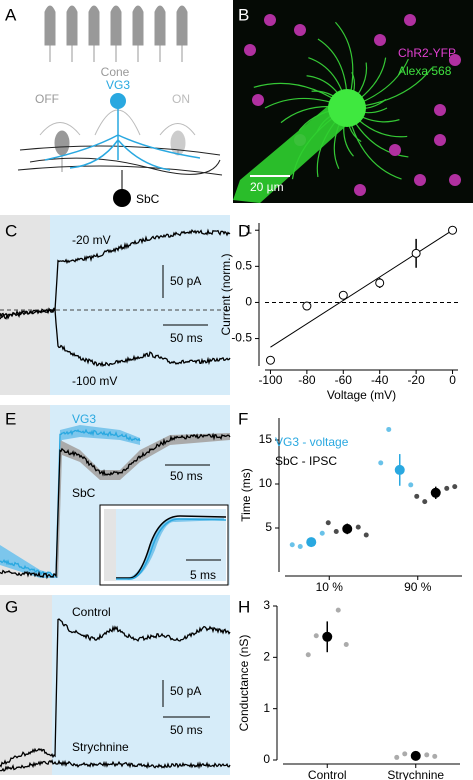  I want to click on sbc-cell, so click(122, 198).